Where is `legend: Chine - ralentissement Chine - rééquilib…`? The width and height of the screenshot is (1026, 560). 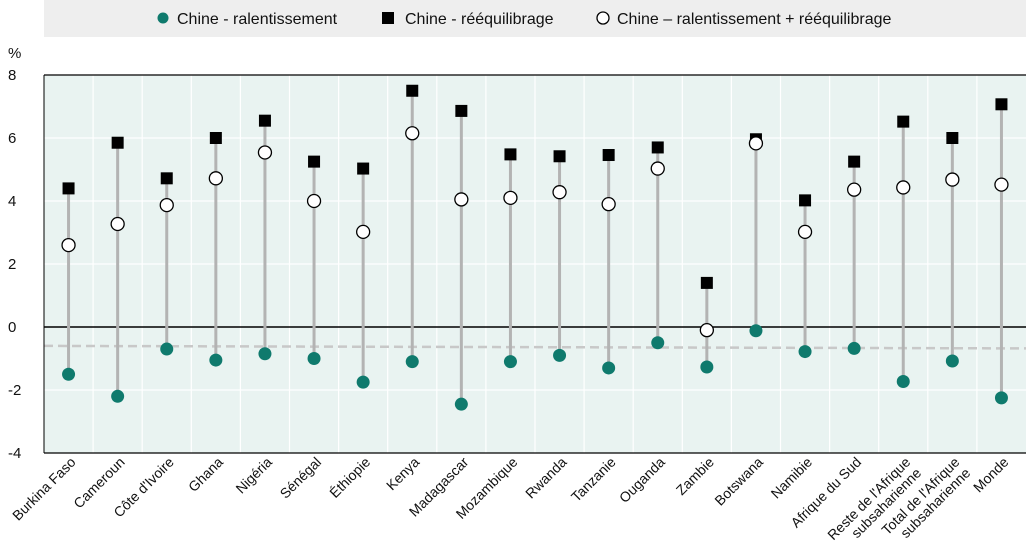 legend: Chine - ralentissement Chine - rééquilib… is located at coordinates (524, 19).